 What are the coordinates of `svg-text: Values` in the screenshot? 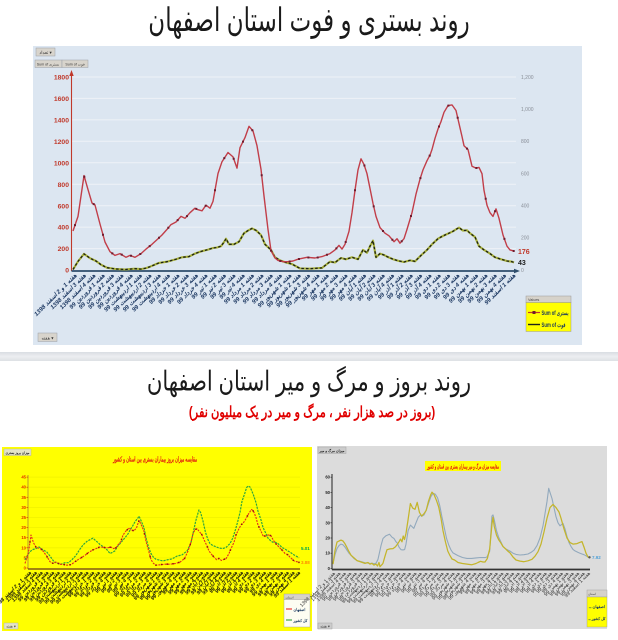 It's located at (533, 300).